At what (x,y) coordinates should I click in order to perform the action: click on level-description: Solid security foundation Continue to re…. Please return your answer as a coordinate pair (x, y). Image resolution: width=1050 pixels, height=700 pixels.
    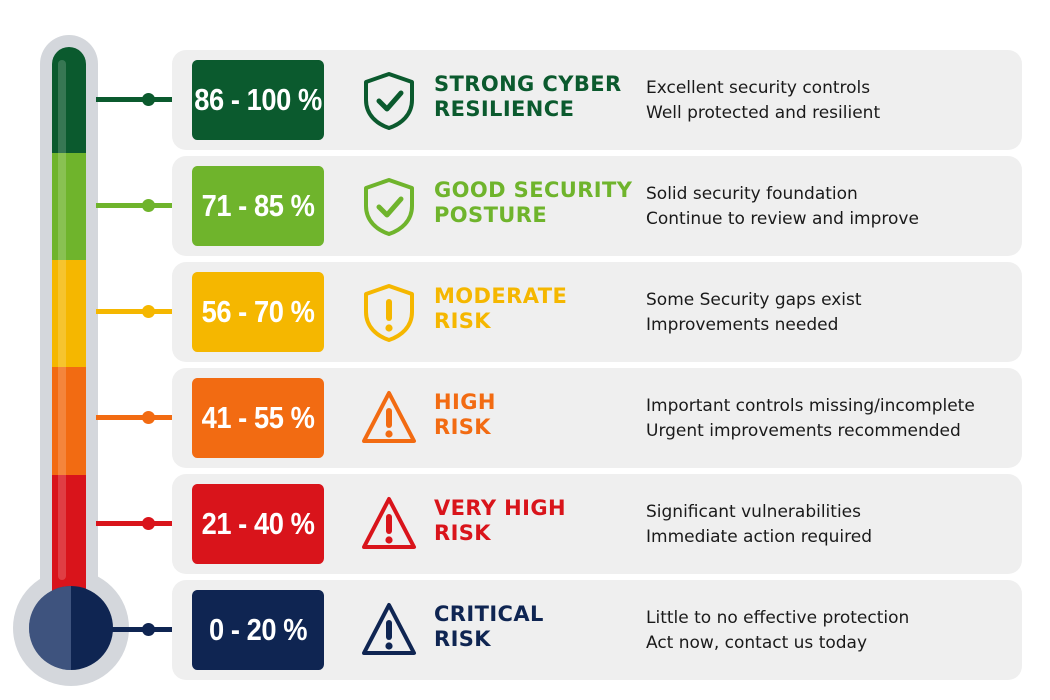
    Looking at the image, I should click on (831, 207).